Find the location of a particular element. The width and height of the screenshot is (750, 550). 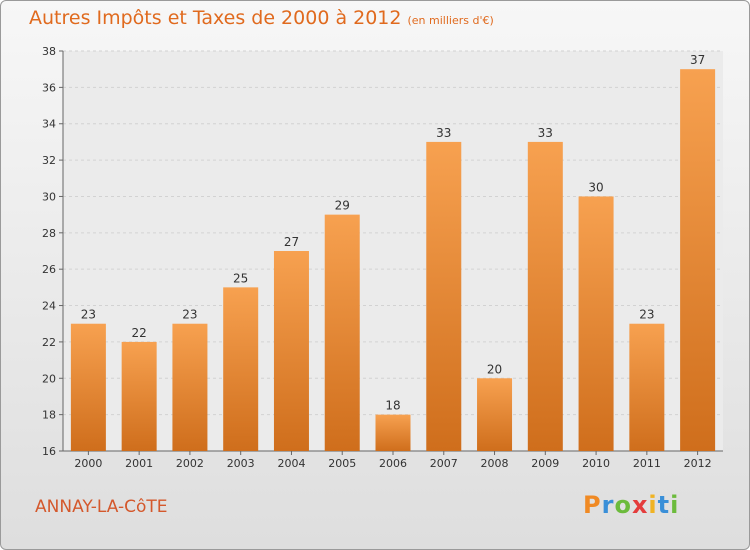

x-tick-label: 2002 is located at coordinates (190, 463).